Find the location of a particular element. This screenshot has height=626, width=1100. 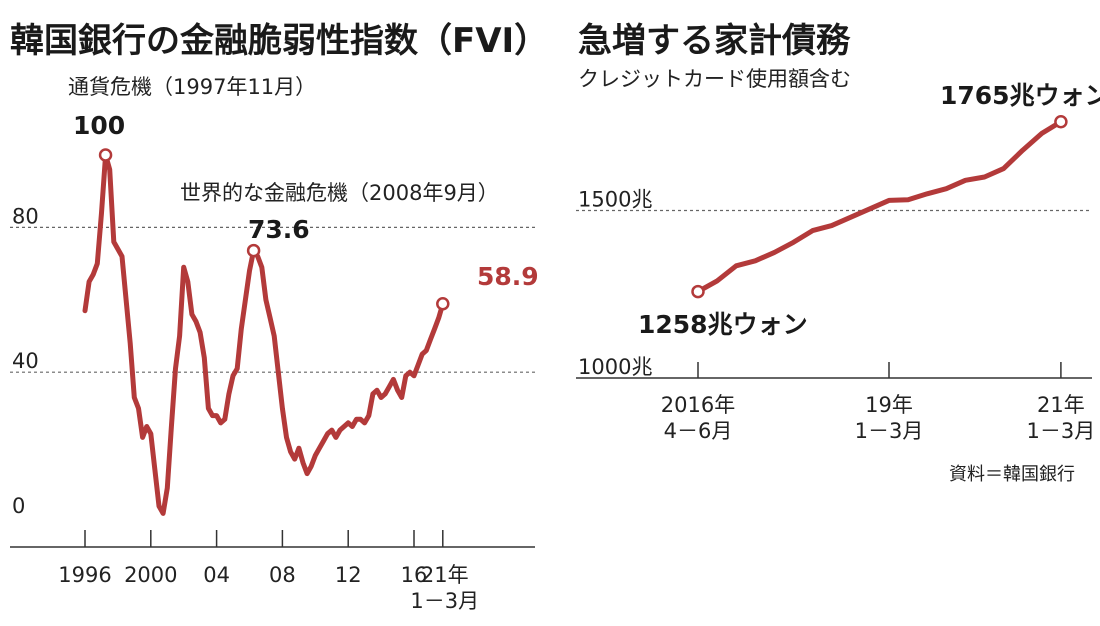

fvi-y-tick-labels: 0 40 80 is located at coordinates (25, 361).